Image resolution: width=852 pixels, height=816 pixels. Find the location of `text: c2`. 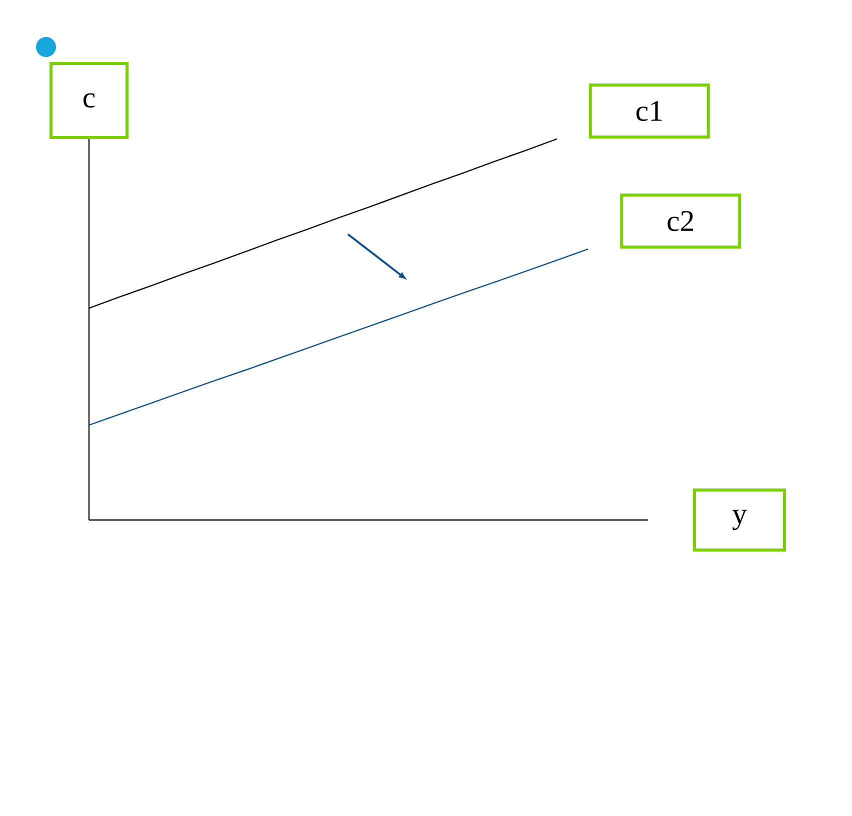

text: c2 is located at coordinates (681, 221).